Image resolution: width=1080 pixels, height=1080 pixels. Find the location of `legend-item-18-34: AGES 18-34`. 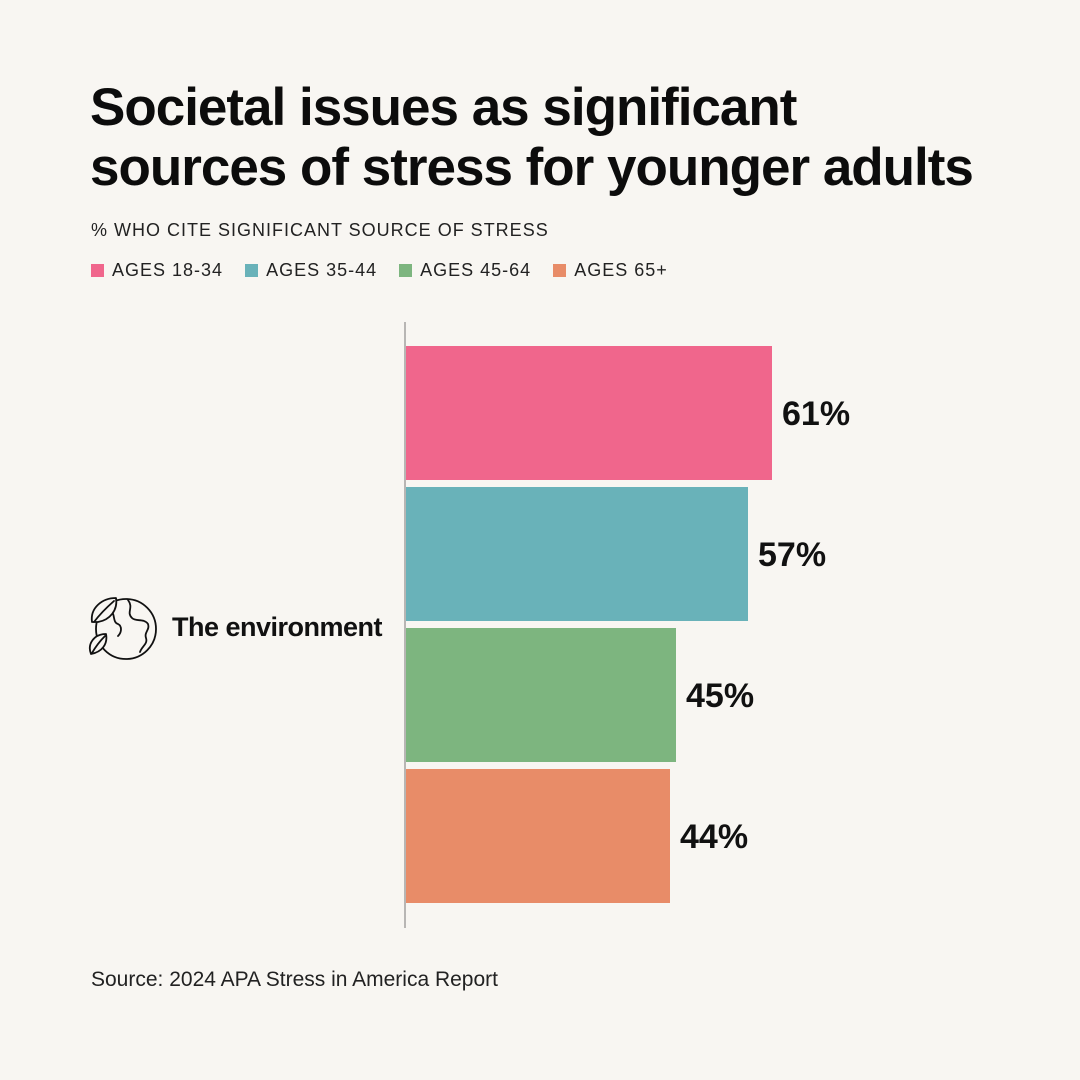

legend-item-18-34: AGES 18-34 is located at coordinates (157, 270).